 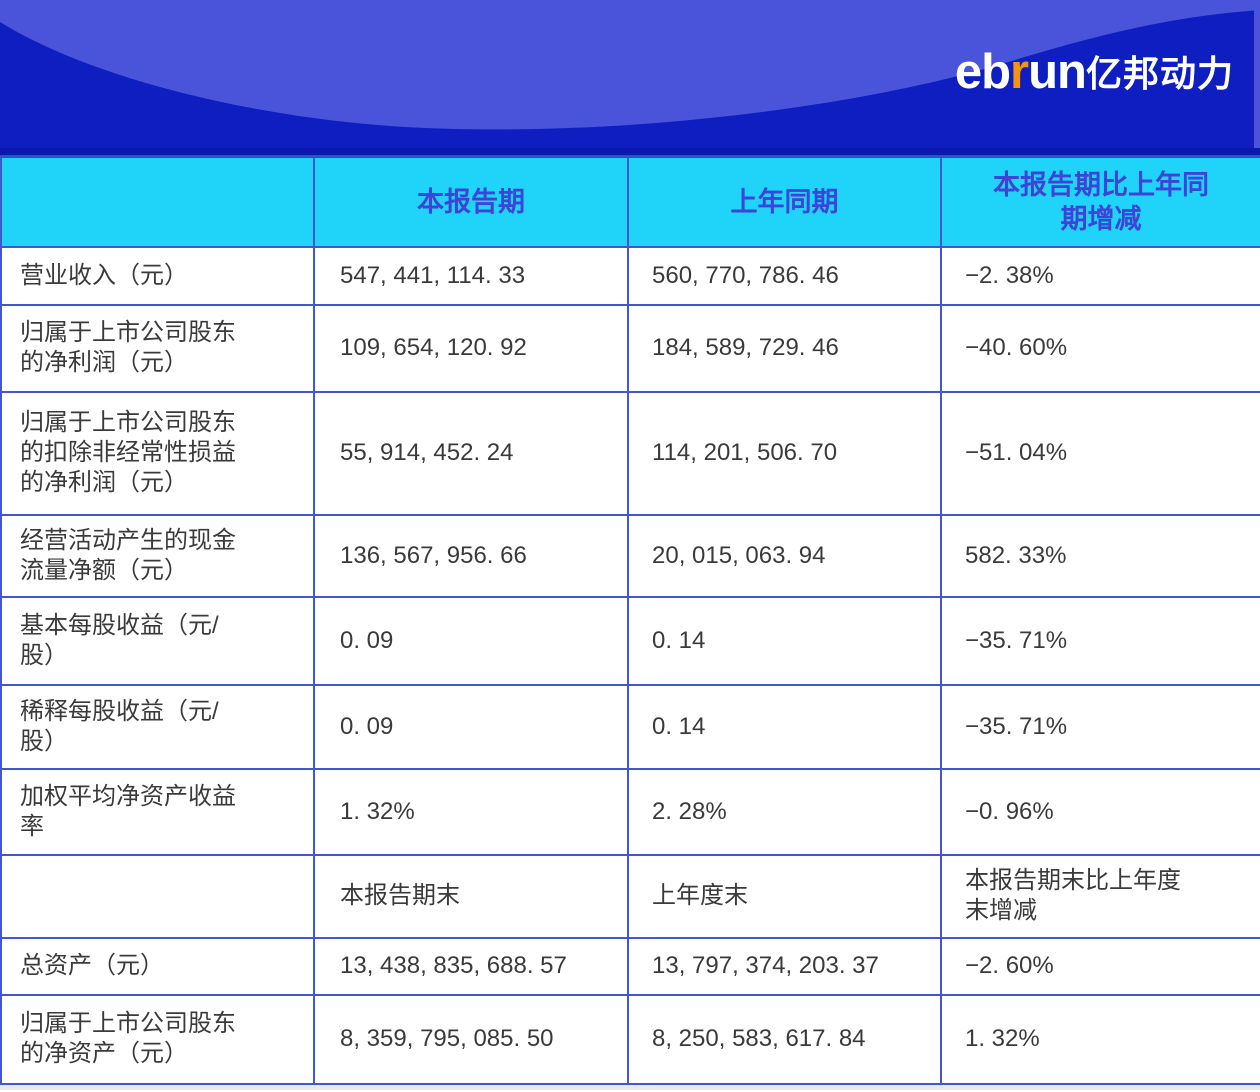 What do you see at coordinates (157, 811) in the screenshot?
I see `row-label-cell: 加权平均净资产收益率` at bounding box center [157, 811].